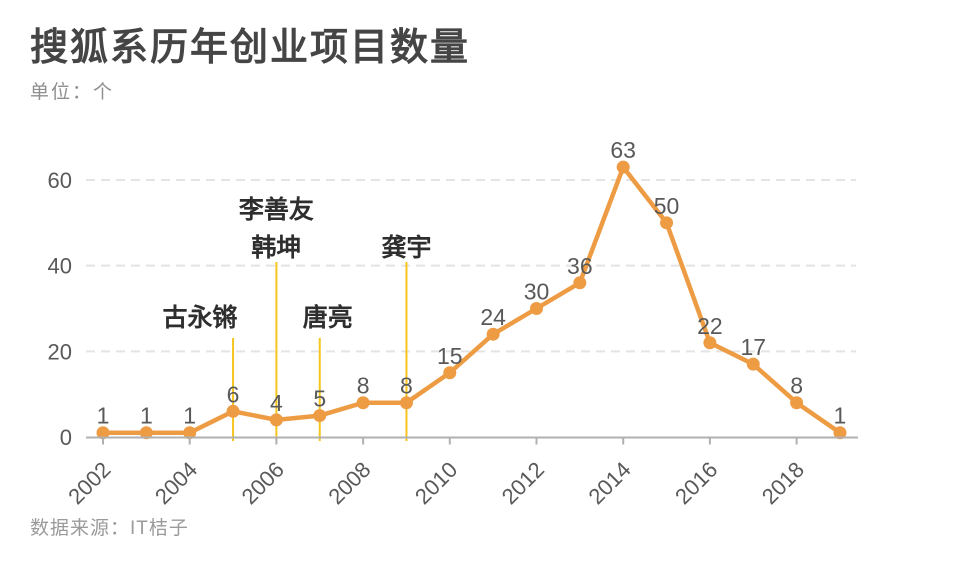  What do you see at coordinates (580, 266) in the screenshot?
I see `data-point-label: 36` at bounding box center [580, 266].